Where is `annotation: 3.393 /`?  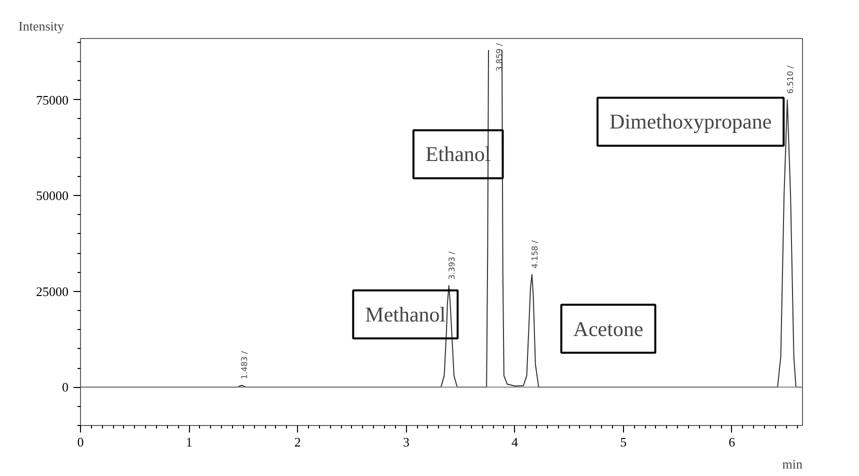
annotation: 3.393 / is located at coordinates (451, 265).